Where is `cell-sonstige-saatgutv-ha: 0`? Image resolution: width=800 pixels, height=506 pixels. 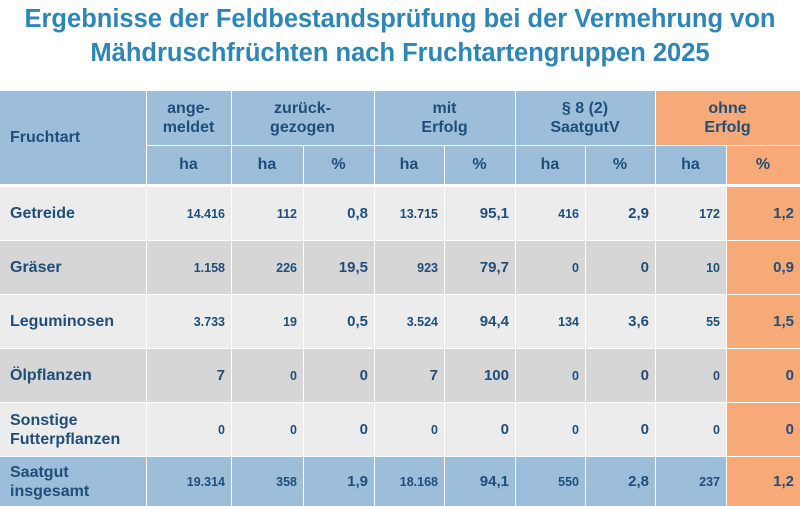
cell-sonstige-saatgutv-ha: 0 is located at coordinates (550, 429).